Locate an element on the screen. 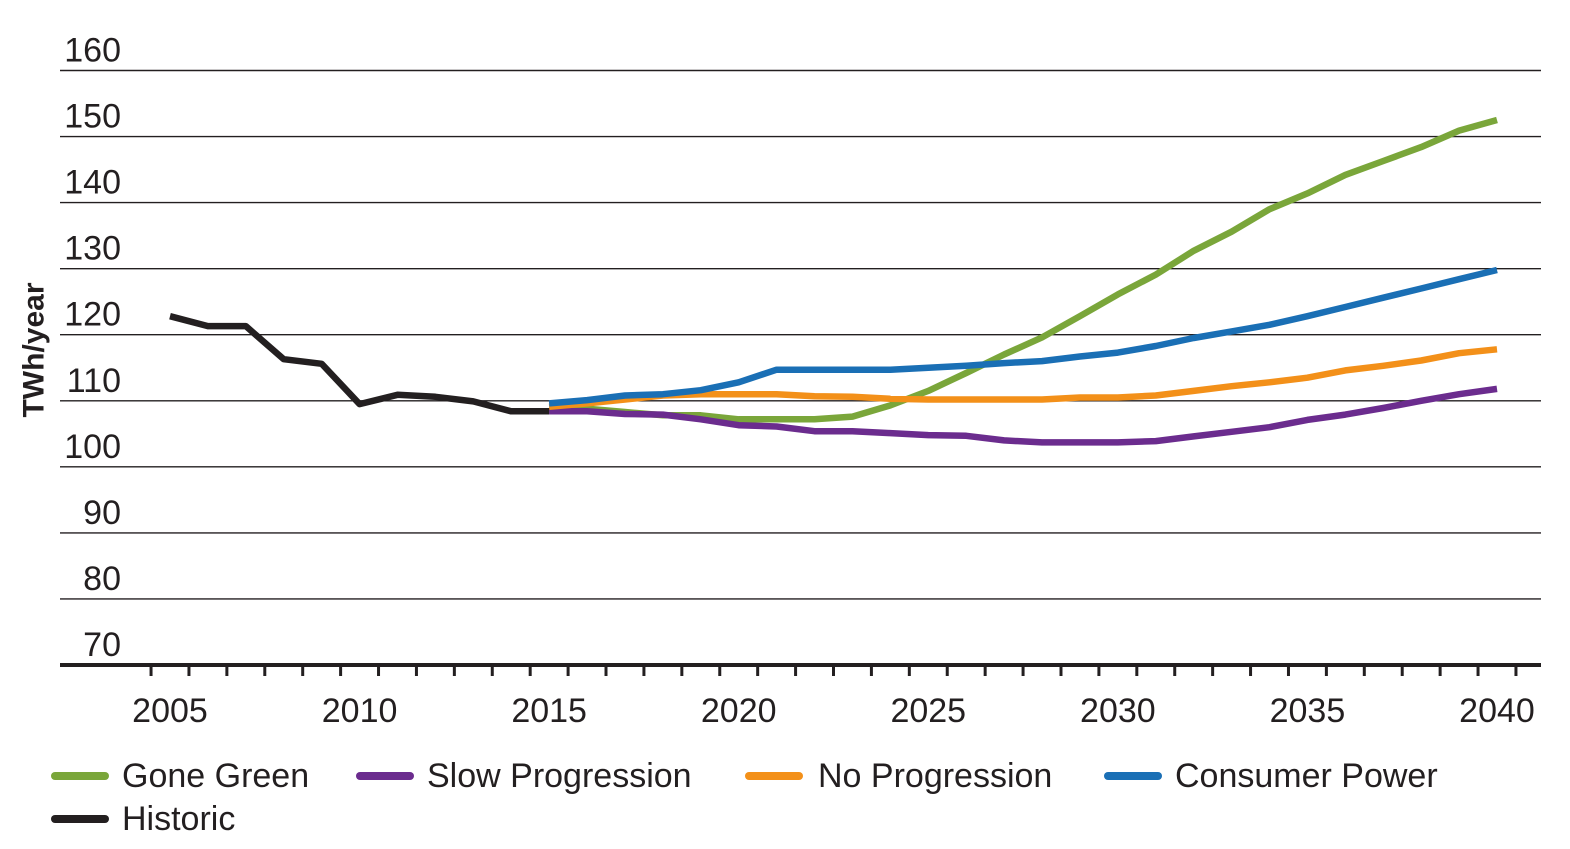 Image resolution: width=1570 pixels, height=849 pixels. legend-item-gone-green: Gone Green is located at coordinates (180, 776).